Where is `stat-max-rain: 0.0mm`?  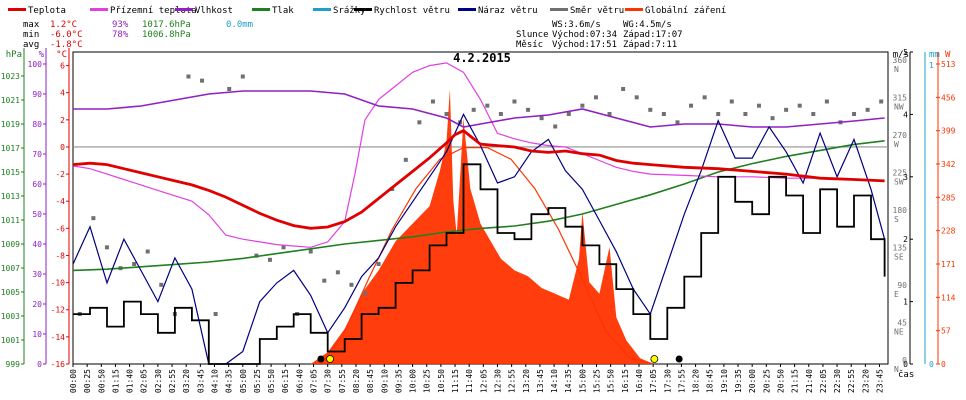 stat-max-rain: 0.0mm is located at coordinates (239, 25).